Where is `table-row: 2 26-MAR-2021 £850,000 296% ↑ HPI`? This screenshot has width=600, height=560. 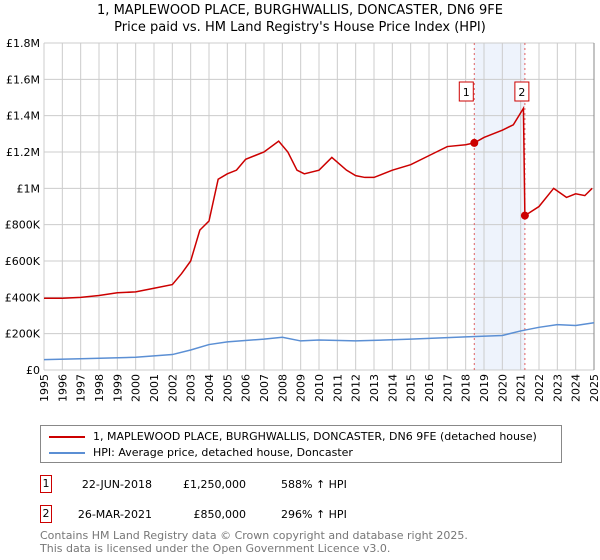 table-row: 2 26-MAR-2021 £850,000 296% ↑ HPI is located at coordinates (193, 514).